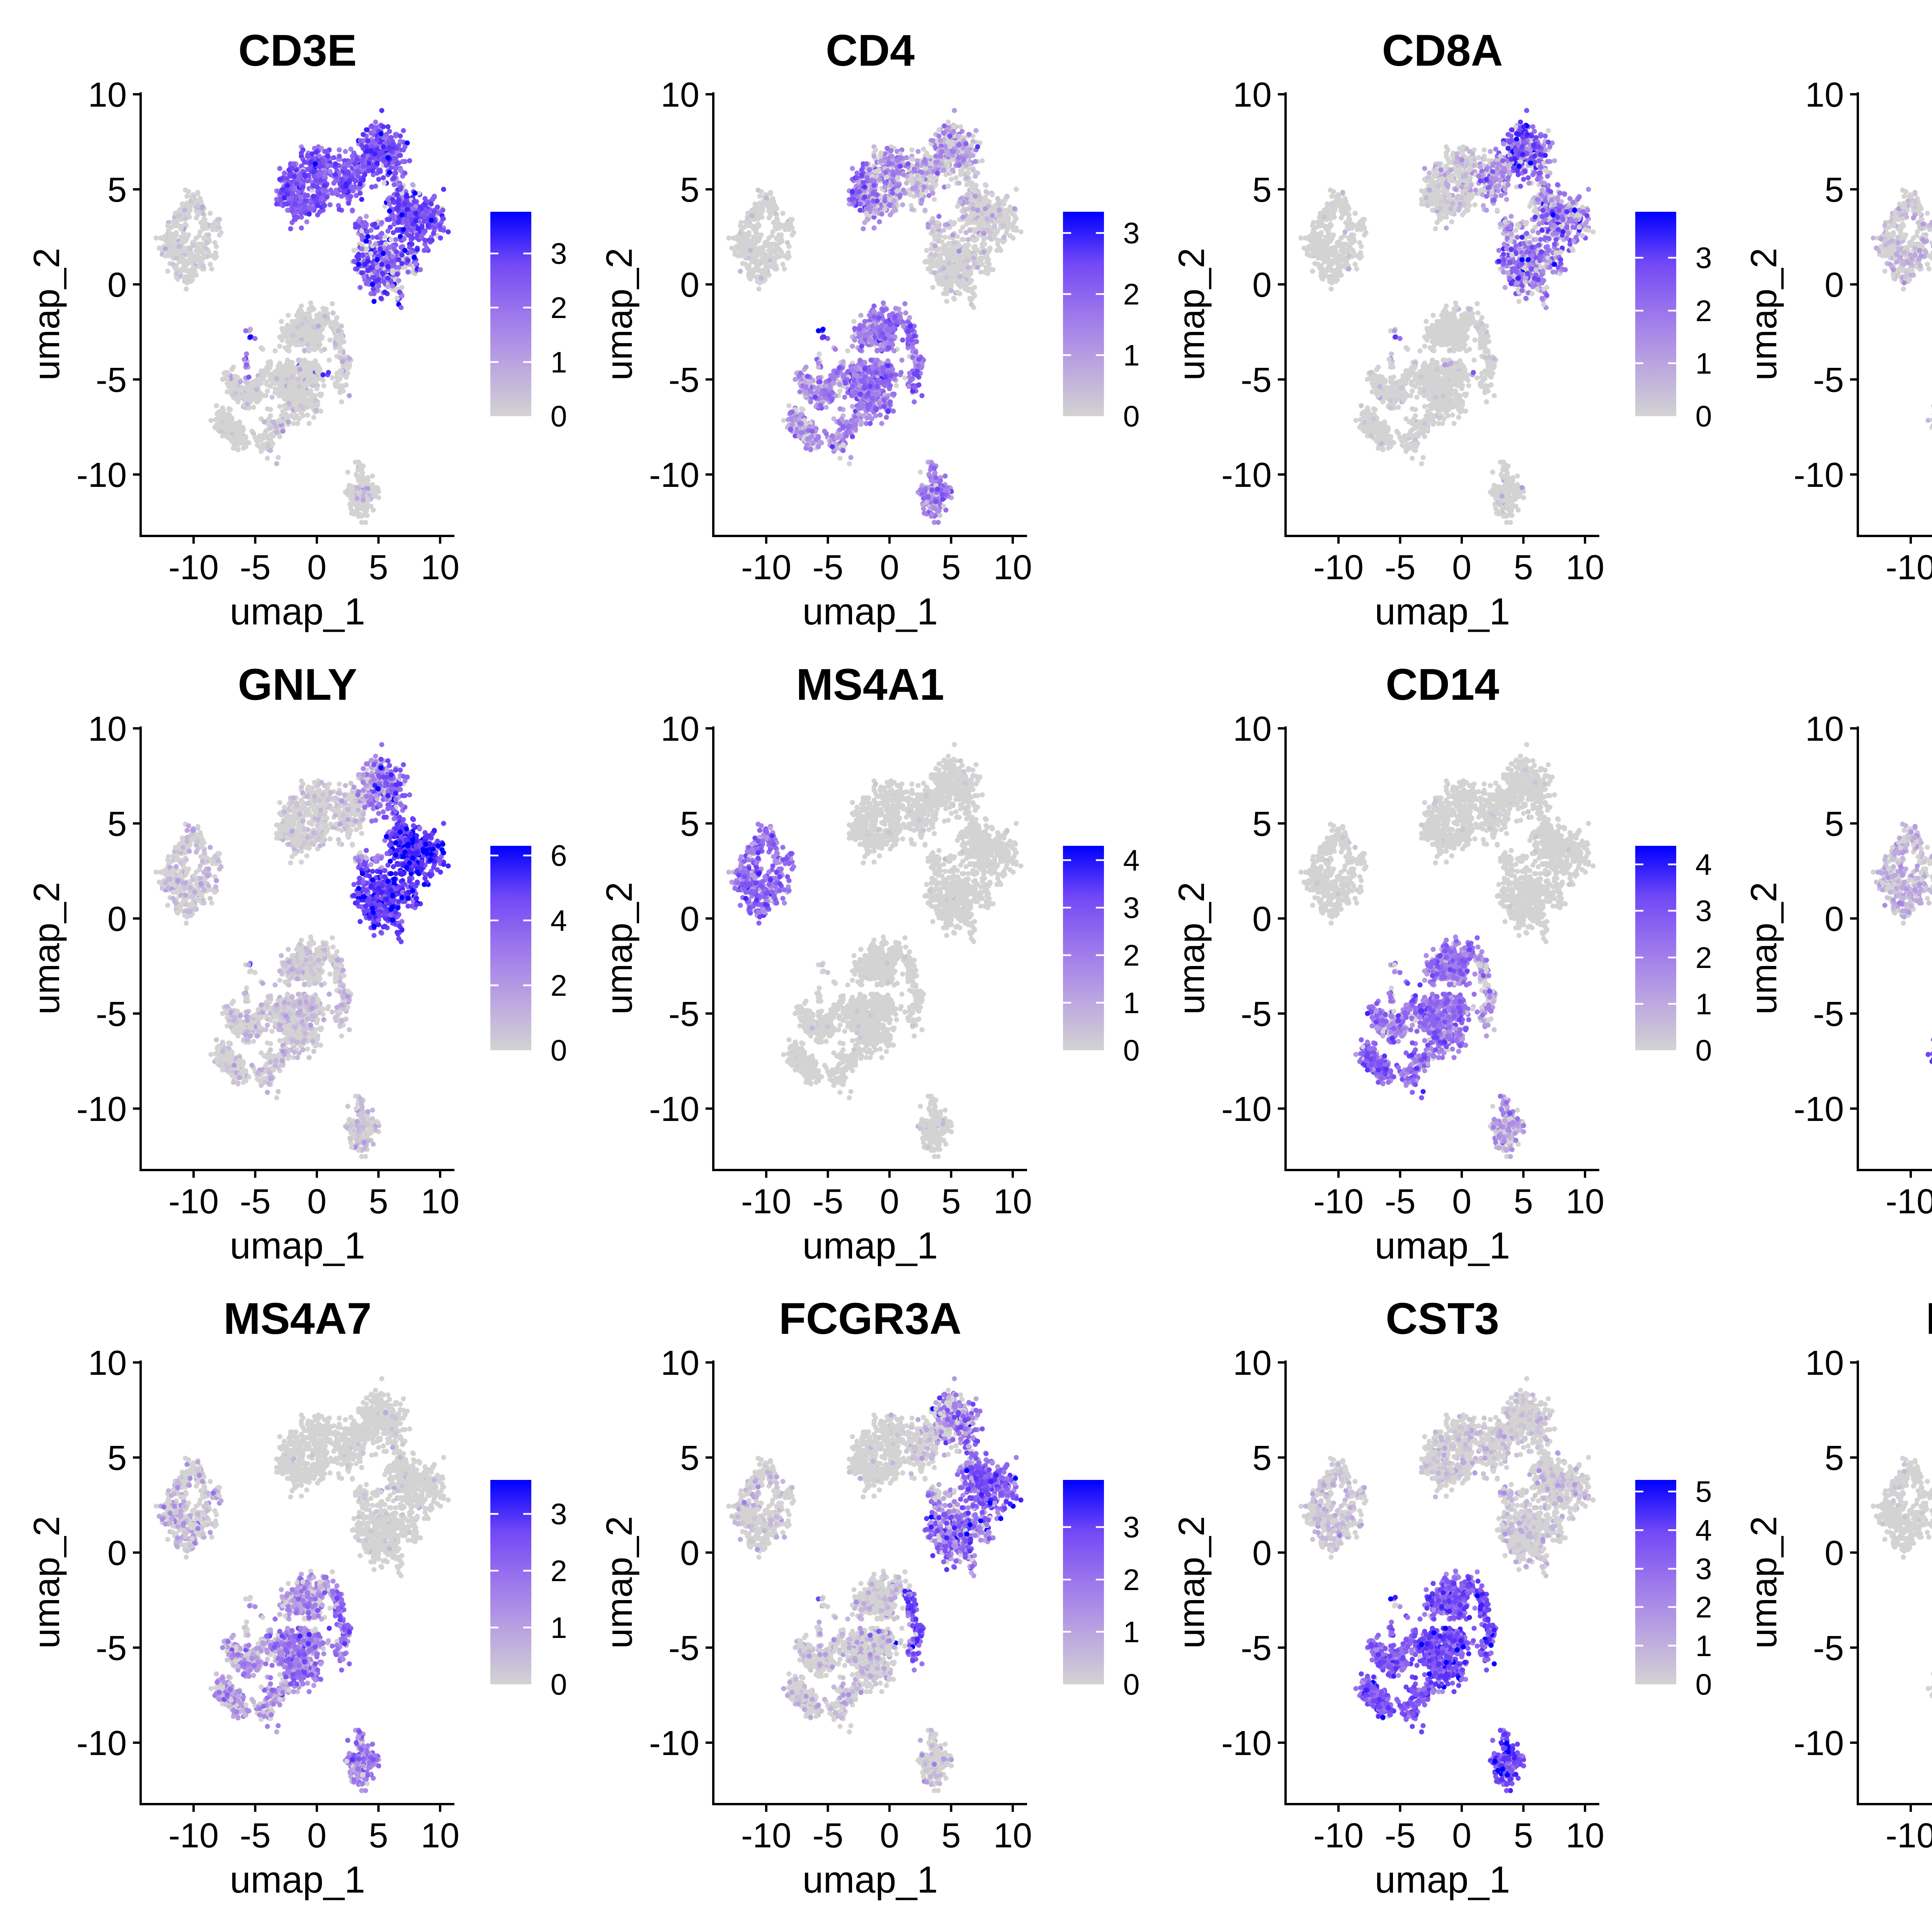 This screenshot has width=1932, height=1932. What do you see at coordinates (298, 50) in the screenshot?
I see `svg-text: CD3E` at bounding box center [298, 50].